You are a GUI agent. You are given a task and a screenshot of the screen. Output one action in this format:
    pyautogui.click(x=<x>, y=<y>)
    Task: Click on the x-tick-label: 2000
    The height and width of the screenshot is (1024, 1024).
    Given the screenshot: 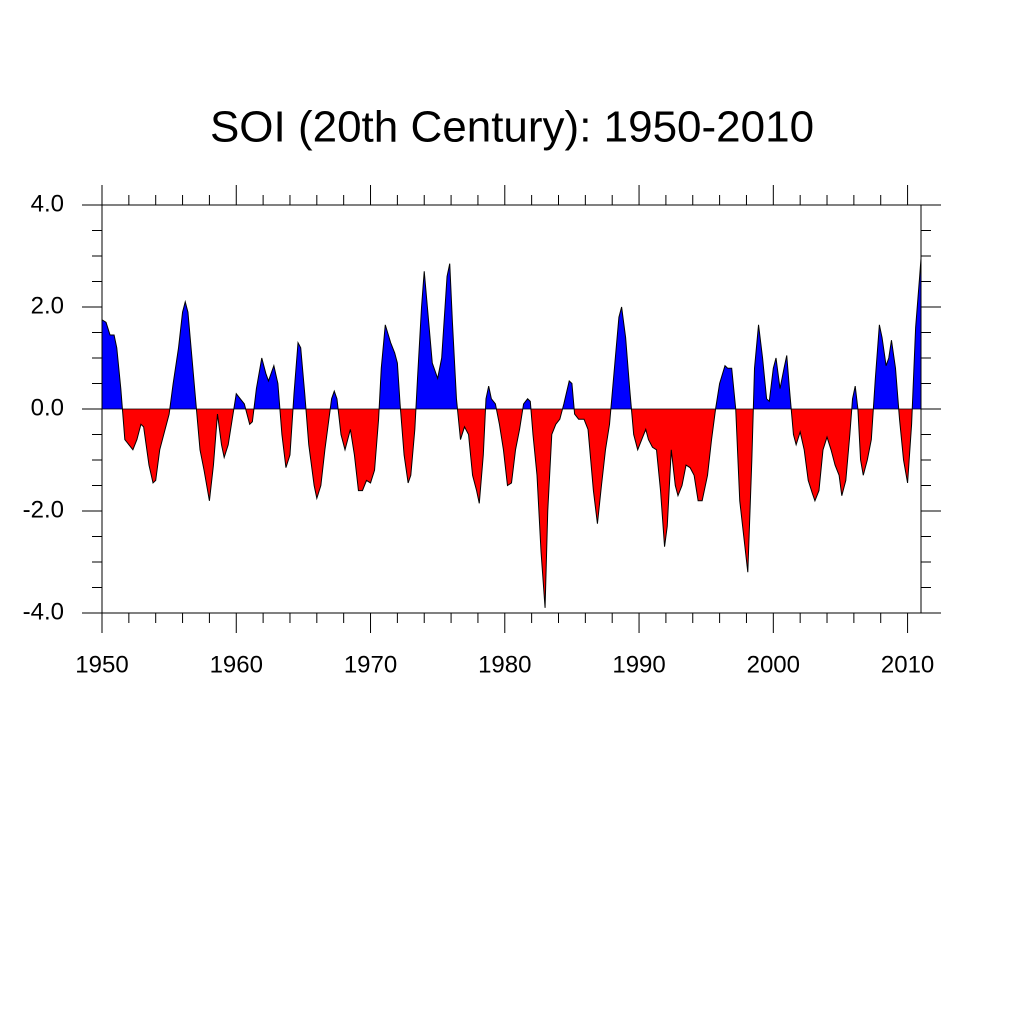 What is the action you would take?
    pyautogui.click(x=773, y=664)
    